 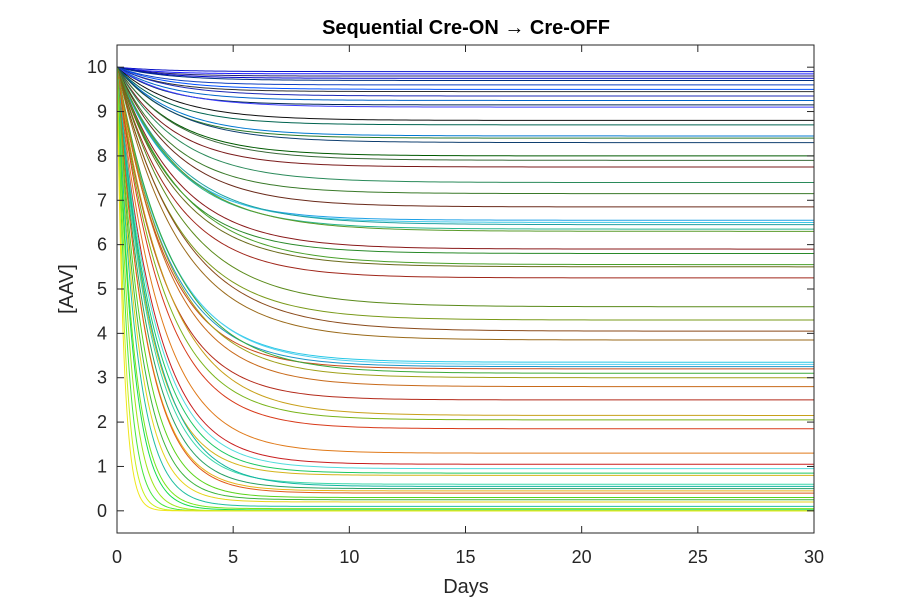 What do you see at coordinates (466, 587) in the screenshot?
I see `x-axis-label: Days` at bounding box center [466, 587].